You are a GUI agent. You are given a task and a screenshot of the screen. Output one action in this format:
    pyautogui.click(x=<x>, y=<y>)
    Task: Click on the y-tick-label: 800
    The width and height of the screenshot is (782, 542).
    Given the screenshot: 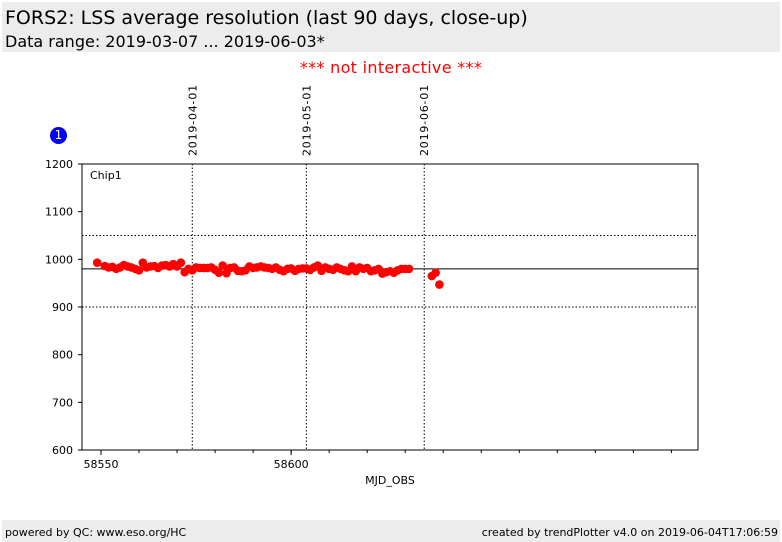 What is the action you would take?
    pyautogui.click(x=62, y=355)
    